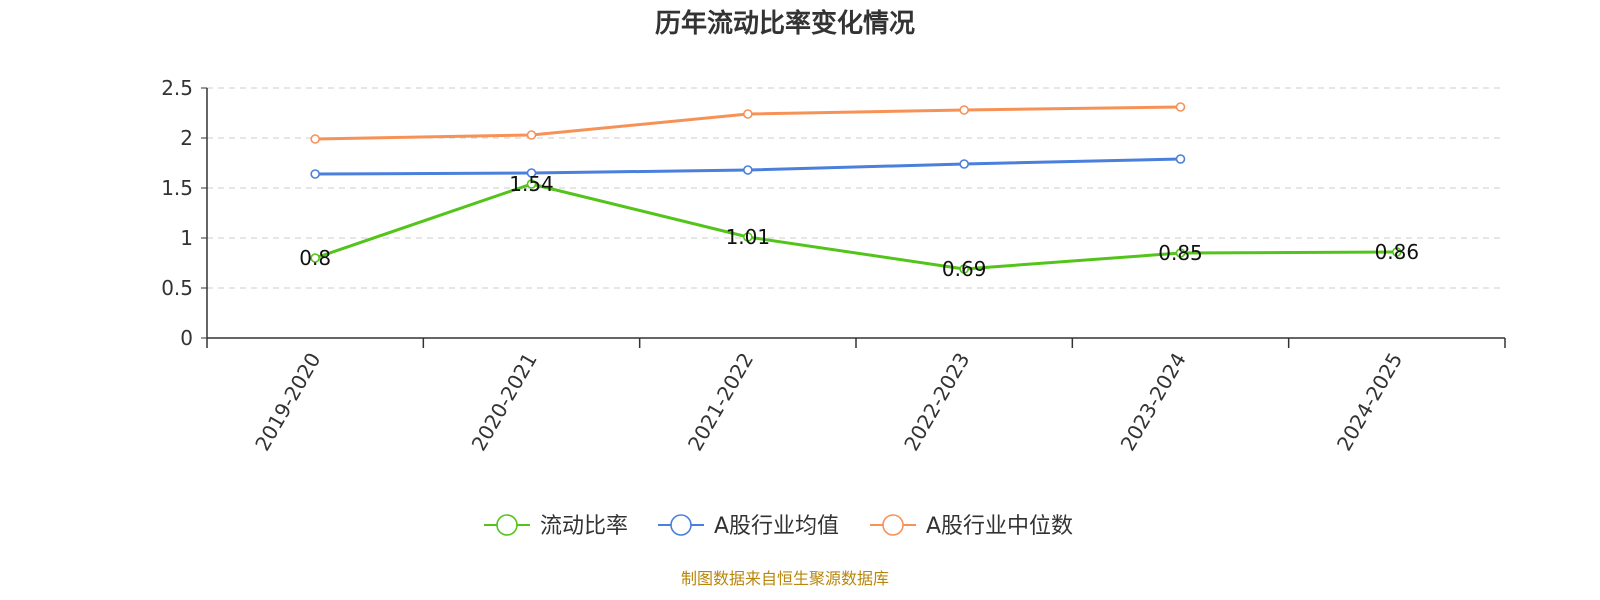 This screenshot has width=1600, height=600. I want to click on legend-label: A股行业均值, so click(776, 526).